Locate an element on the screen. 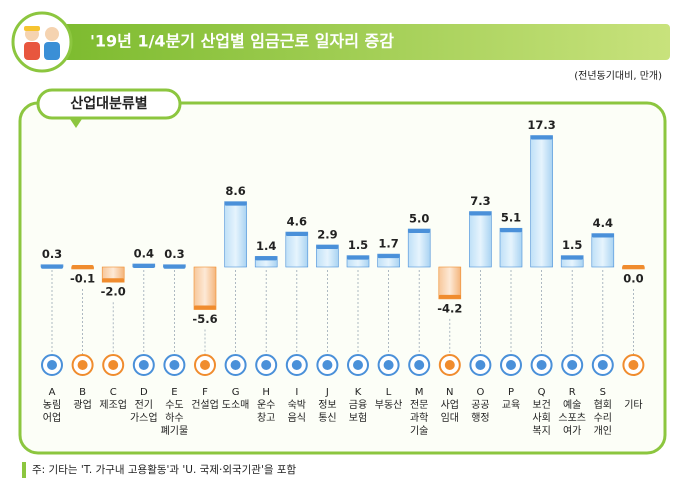 The width and height of the screenshot is (680, 486). category-label: 공공 is located at coordinates (480, 405).